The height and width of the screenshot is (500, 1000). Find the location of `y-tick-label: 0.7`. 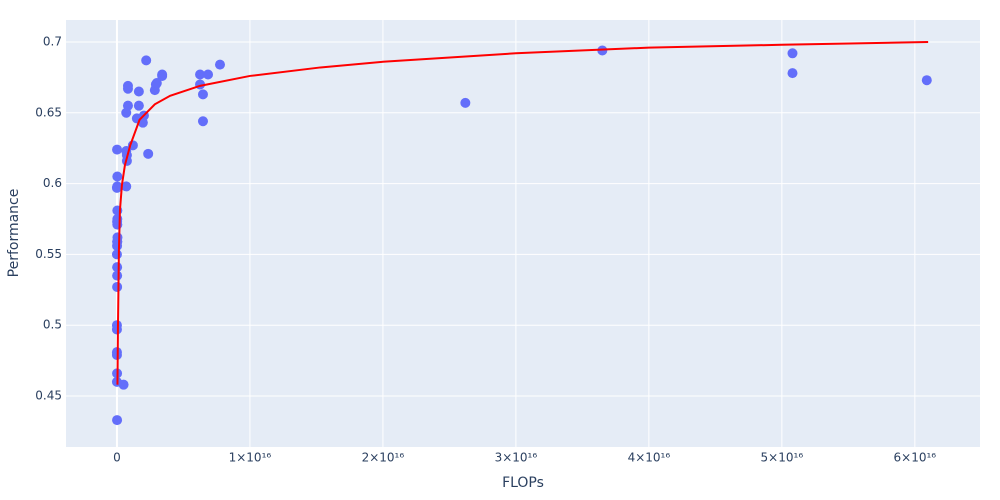

y-tick-label: 0.7 is located at coordinates (52, 41).